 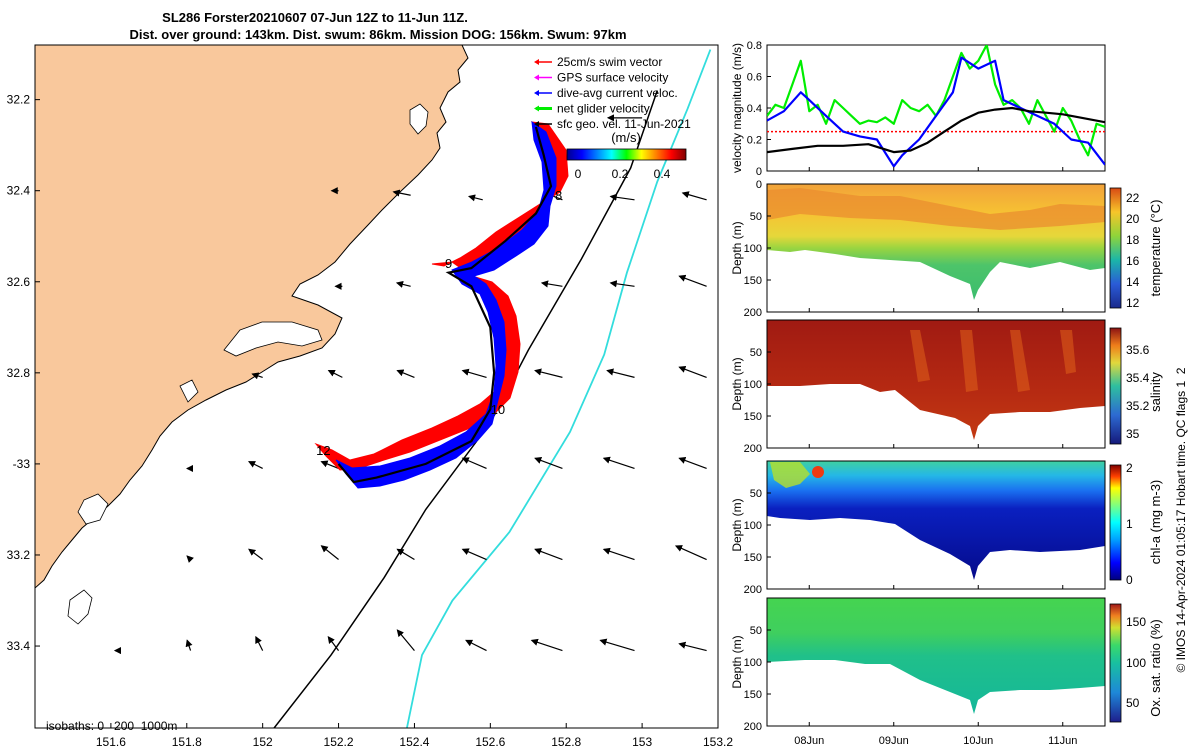 What do you see at coordinates (620, 174) in the screenshot?
I see `speed-colorbar-tick: 0.2` at bounding box center [620, 174].